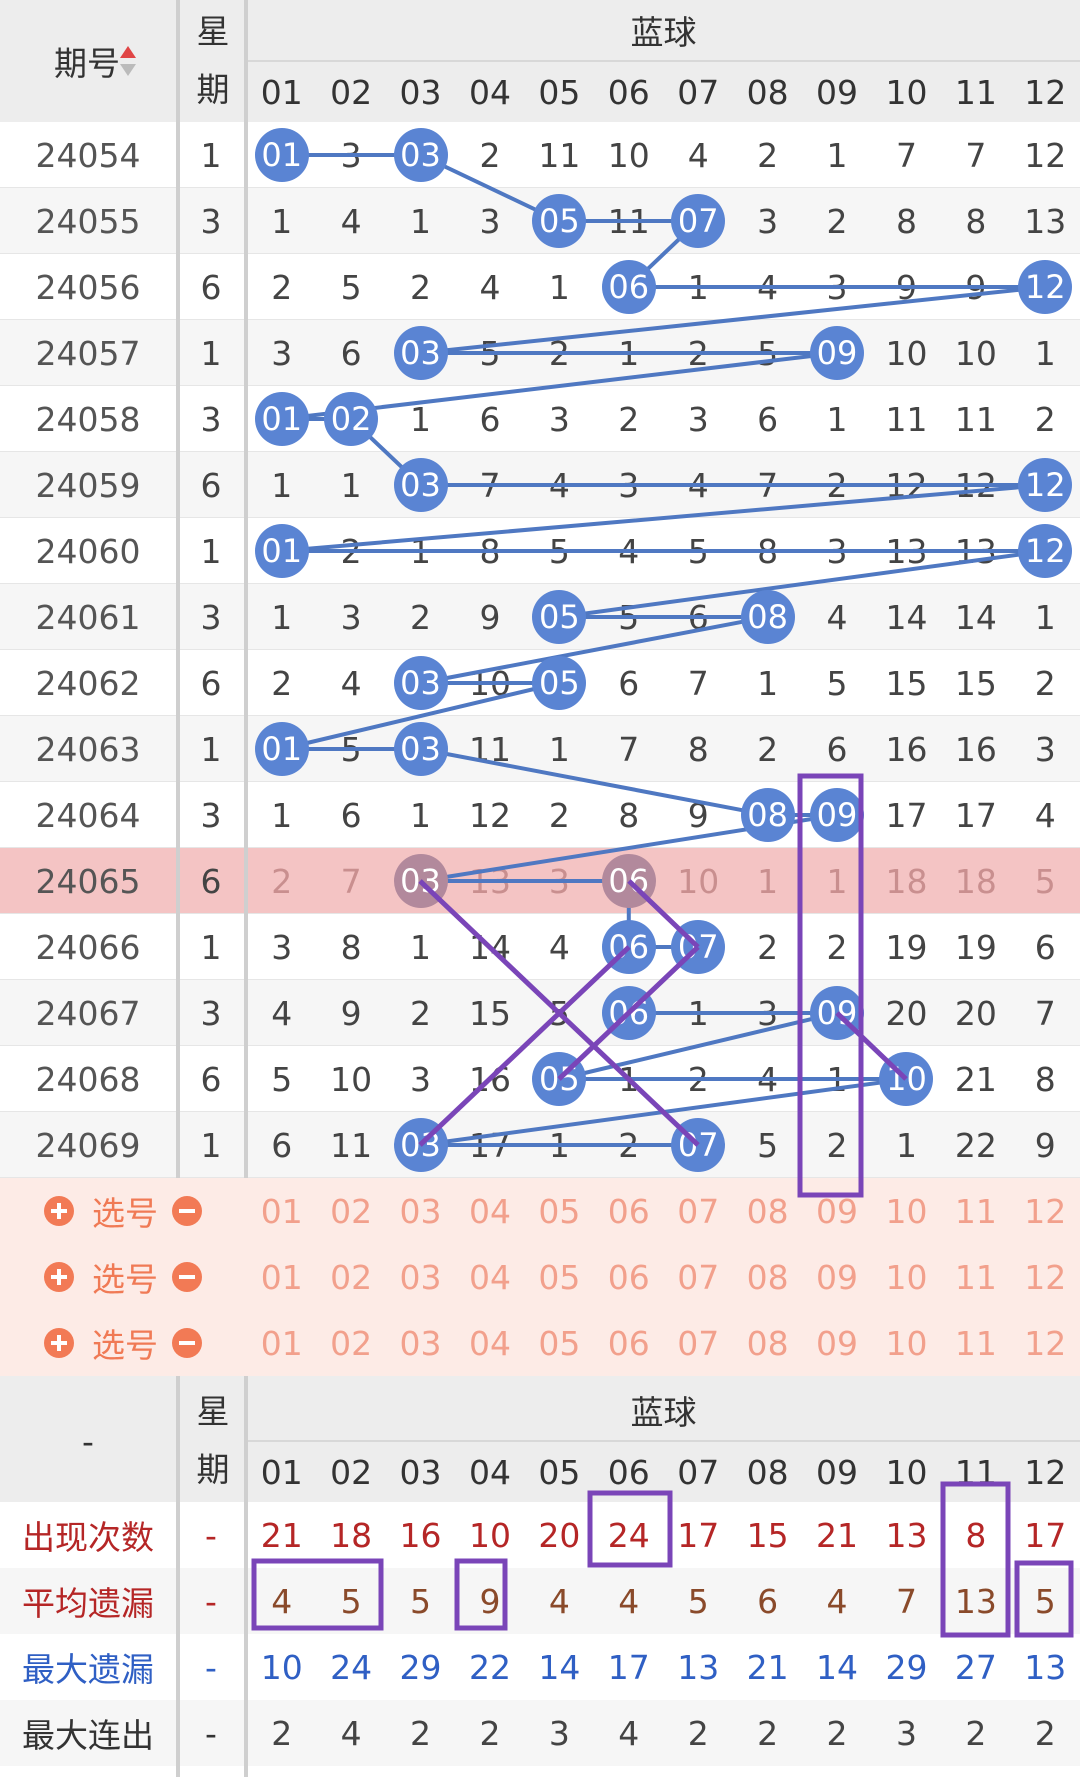 The height and width of the screenshot is (1777, 1080). What do you see at coordinates (559, 1472) in the screenshot?
I see `stats-column-label: 05` at bounding box center [559, 1472].